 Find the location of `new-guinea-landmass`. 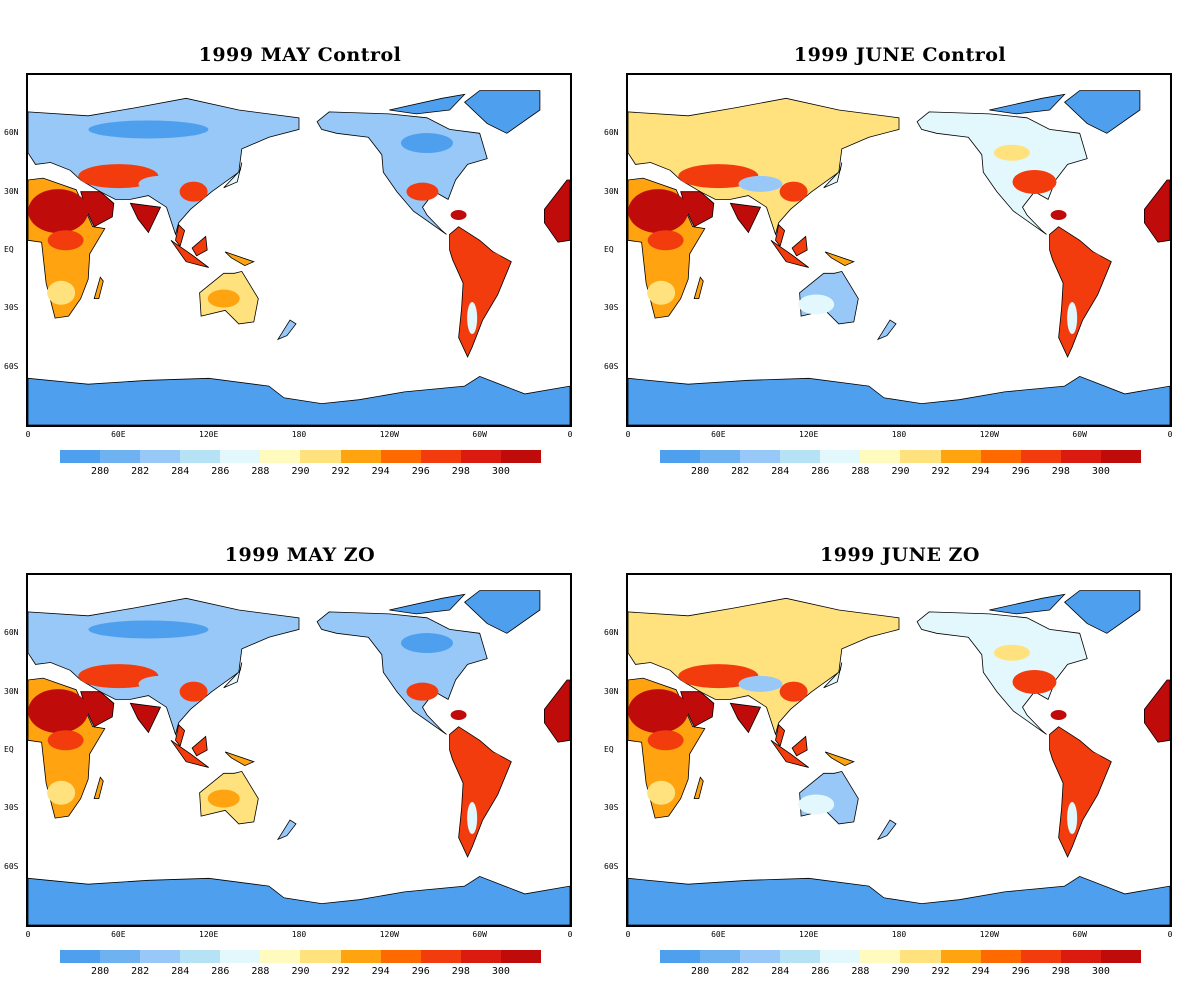

new-guinea-landmass is located at coordinates (239, 259).